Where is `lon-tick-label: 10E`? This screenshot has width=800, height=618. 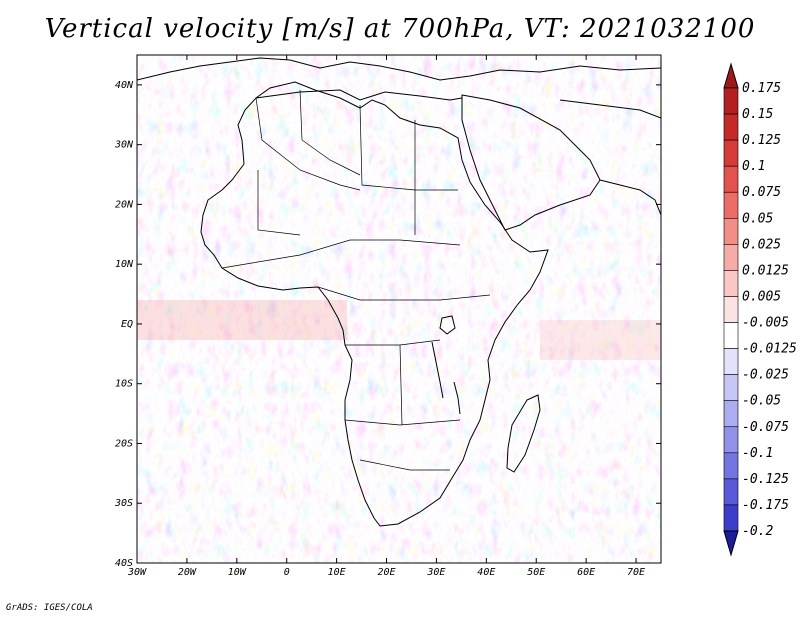 lon-tick-label: 10E is located at coordinates (337, 572).